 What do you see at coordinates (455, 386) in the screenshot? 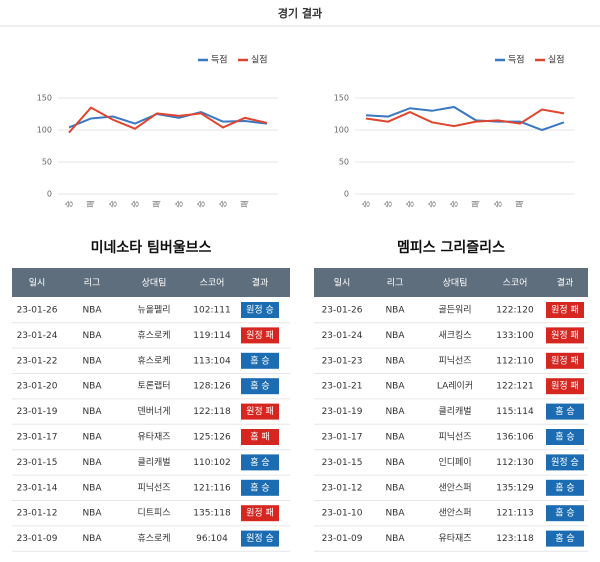
I see `cell: LA레이커` at bounding box center [455, 386].